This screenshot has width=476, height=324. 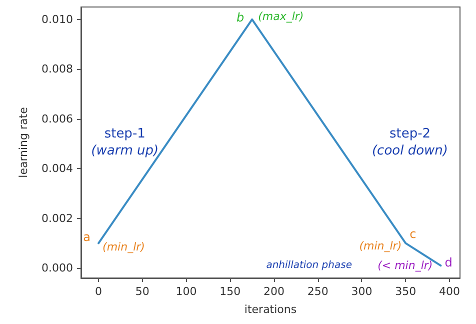 I want to click on y-tick-label: 0.006, so click(x=57, y=119).